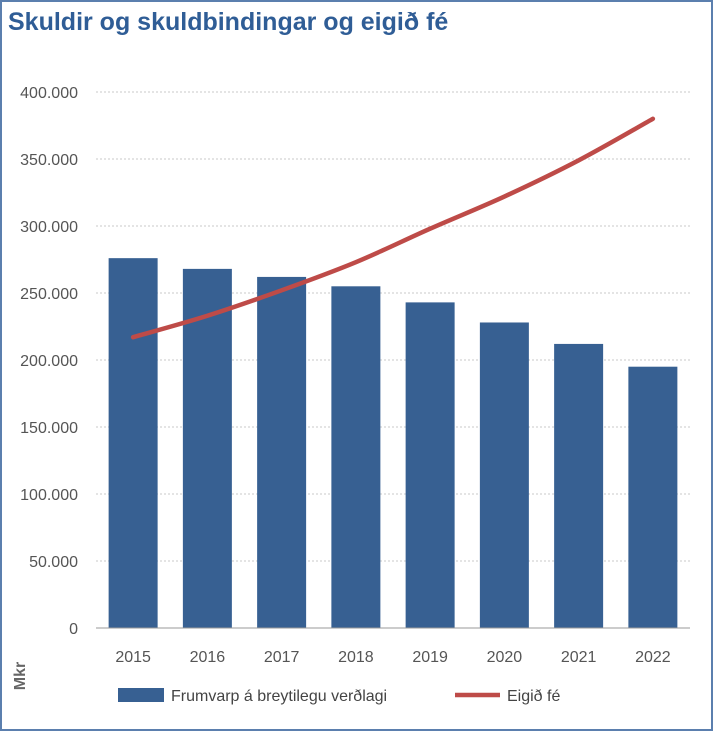  What do you see at coordinates (53, 562) in the screenshot?
I see `y-tick-label: 50.000` at bounding box center [53, 562].